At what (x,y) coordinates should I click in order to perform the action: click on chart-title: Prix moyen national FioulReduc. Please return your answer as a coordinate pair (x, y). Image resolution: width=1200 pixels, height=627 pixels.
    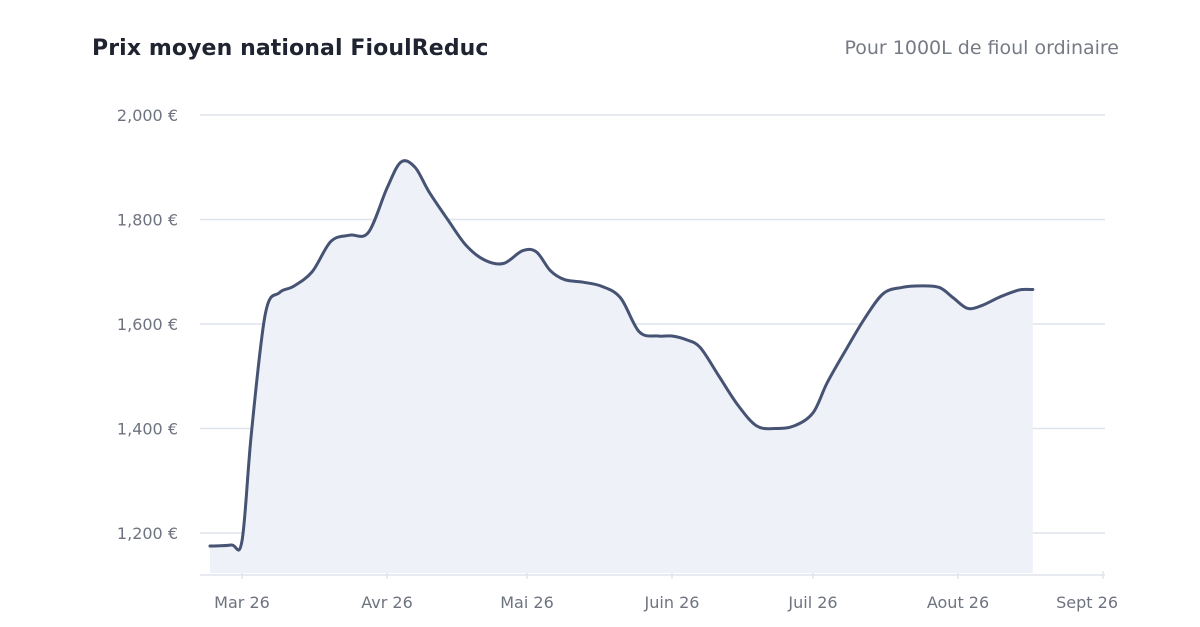
    Looking at the image, I should click on (290, 48).